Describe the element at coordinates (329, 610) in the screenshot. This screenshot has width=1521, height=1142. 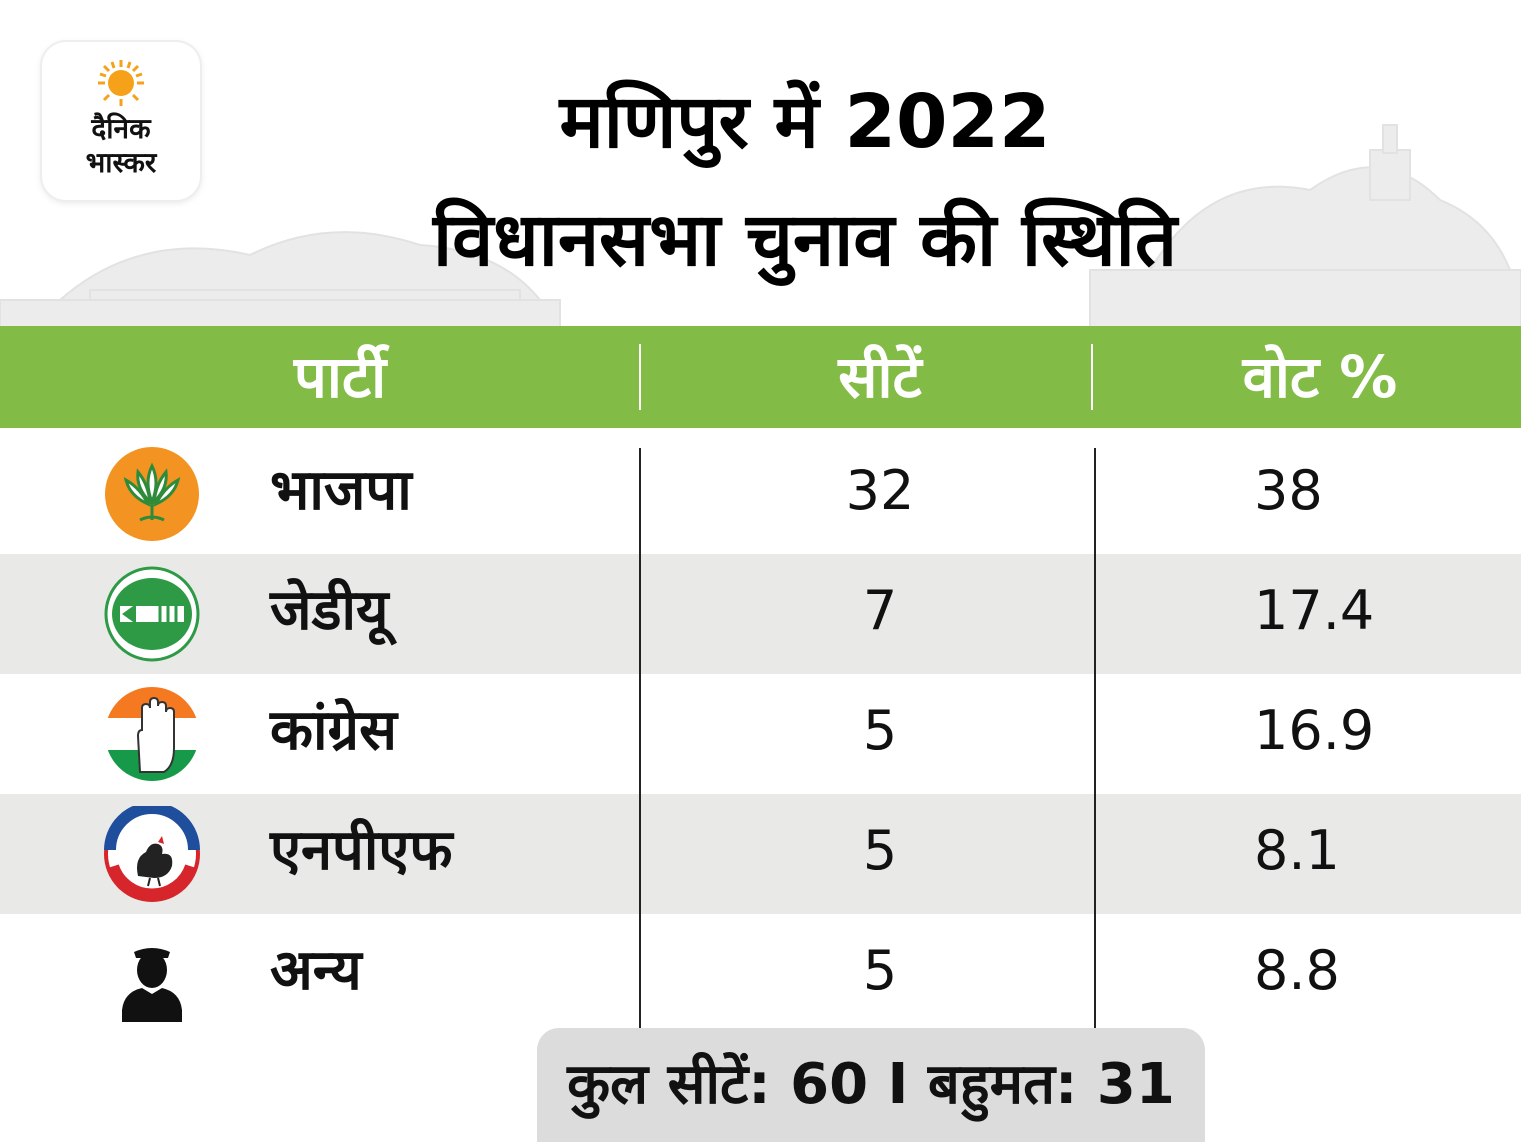
I see `party-name: जेडीयू` at that location.